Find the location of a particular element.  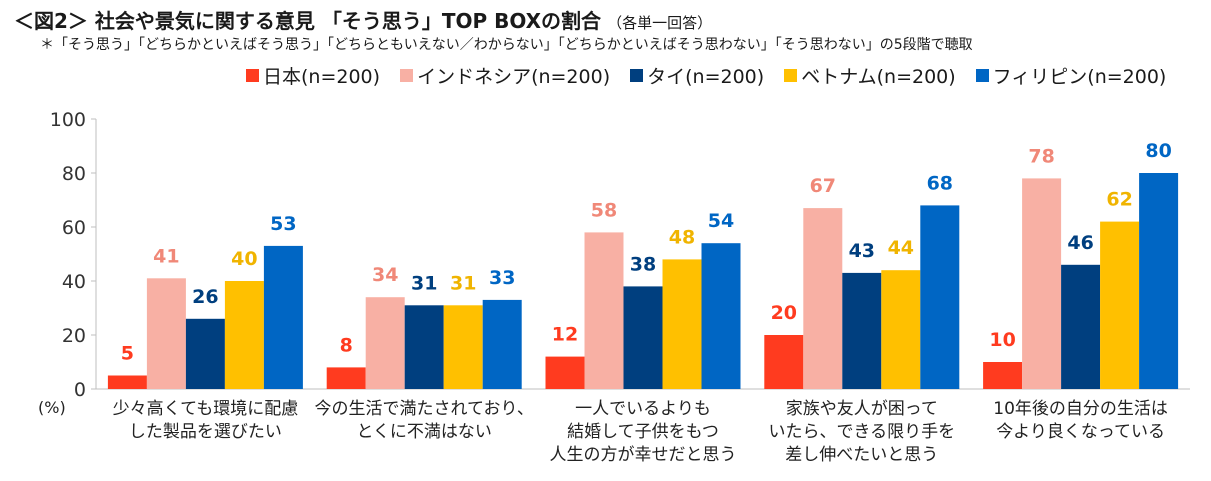

data-label-2-1: 58 is located at coordinates (604, 210).